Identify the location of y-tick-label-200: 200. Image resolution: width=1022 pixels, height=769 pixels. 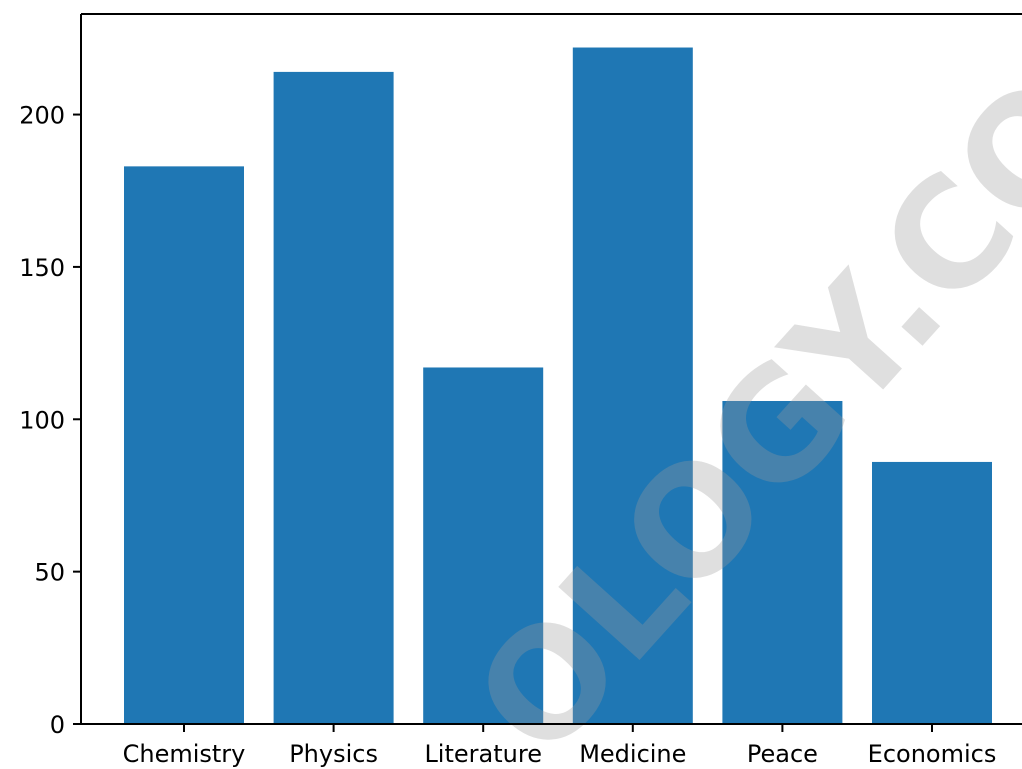
(42, 116).